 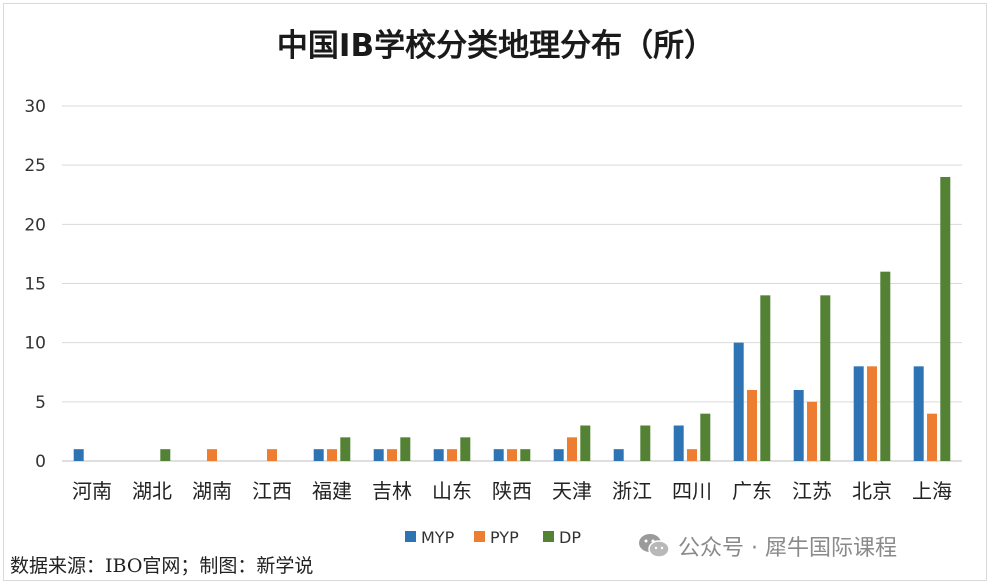 What do you see at coordinates (812, 491) in the screenshot?
I see `x-tick-label: 江苏` at bounding box center [812, 491].